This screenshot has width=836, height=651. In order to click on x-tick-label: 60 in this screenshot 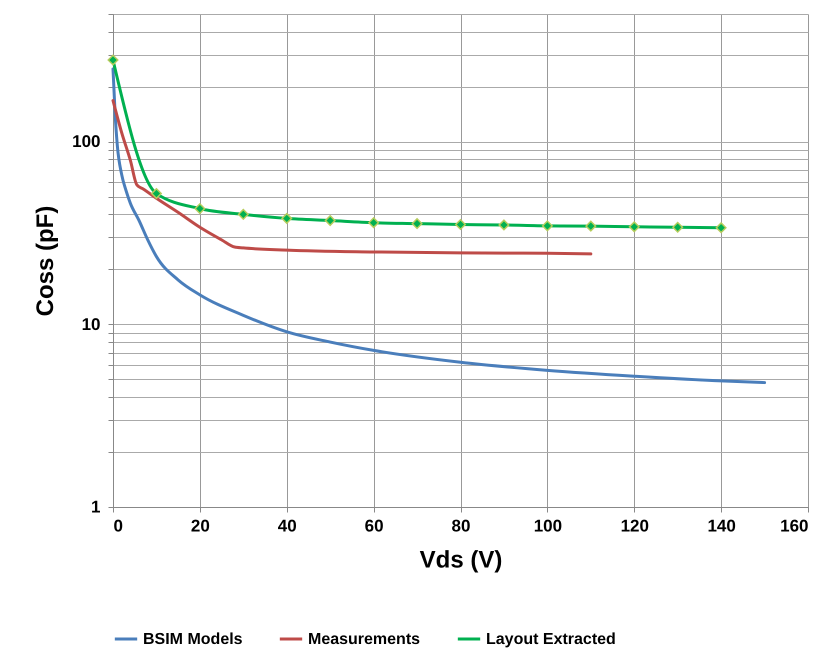, I will do `click(374, 526)`.